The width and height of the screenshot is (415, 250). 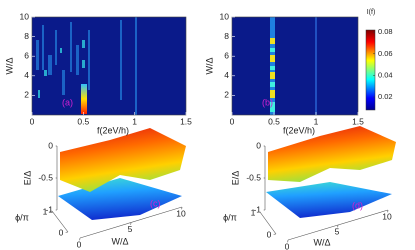 I want to click on colorbar-tick-label: 0.06, so click(x=385, y=53).